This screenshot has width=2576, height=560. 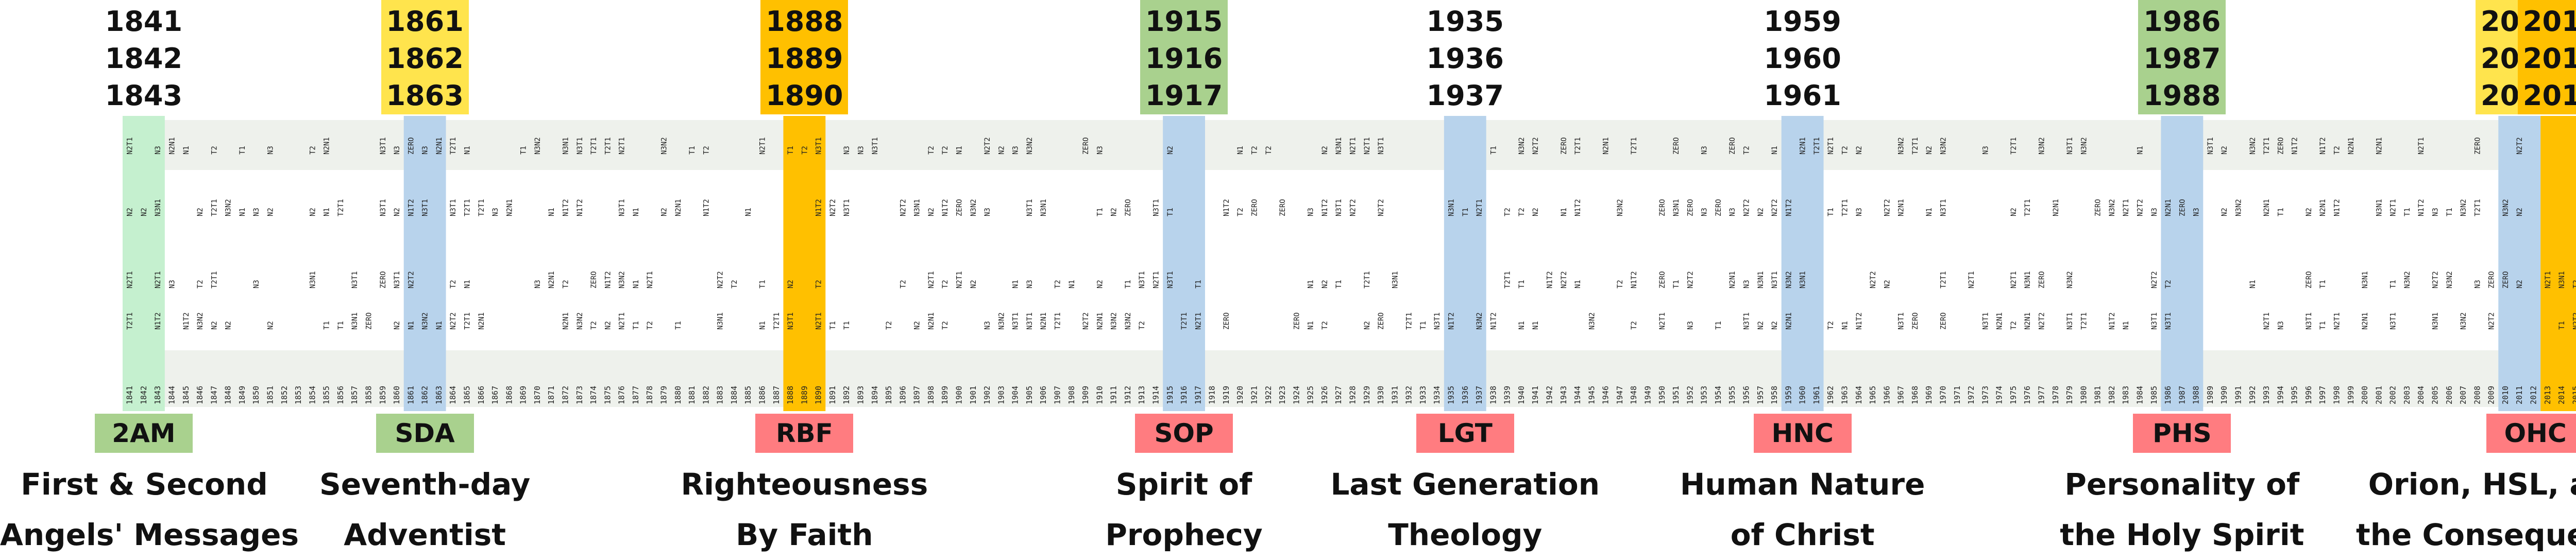 What do you see at coordinates (734, 395) in the screenshot?
I see `year-label: 1884` at bounding box center [734, 395].